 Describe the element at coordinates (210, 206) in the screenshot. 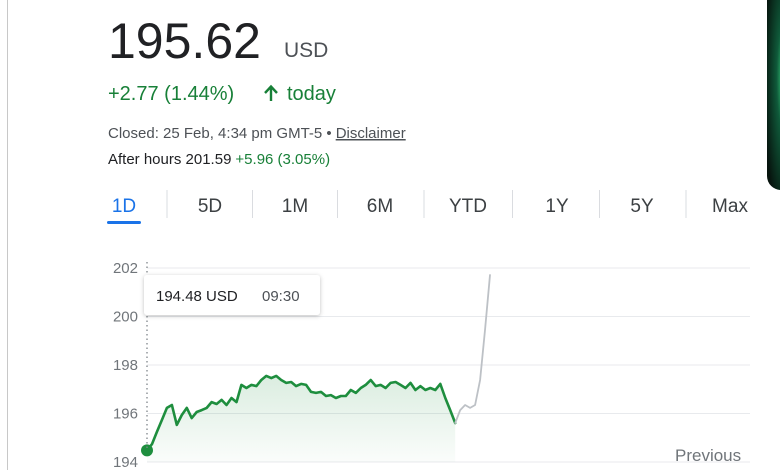

I see `range-tab: 5D` at that location.